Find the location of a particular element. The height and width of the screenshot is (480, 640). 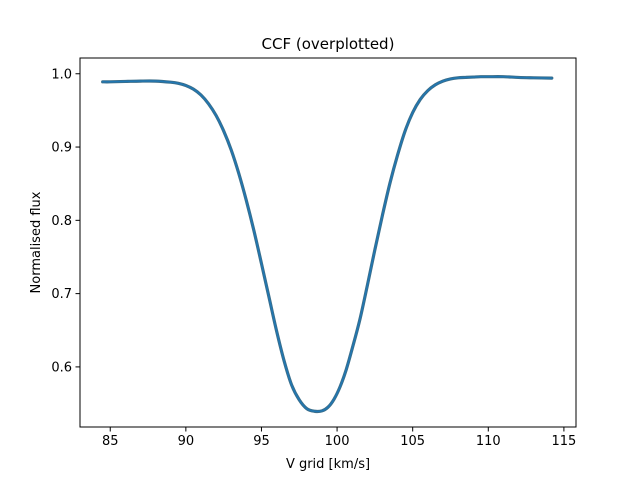

x-axis: 85 90 95 100 105 110 115 is located at coordinates (339, 438).